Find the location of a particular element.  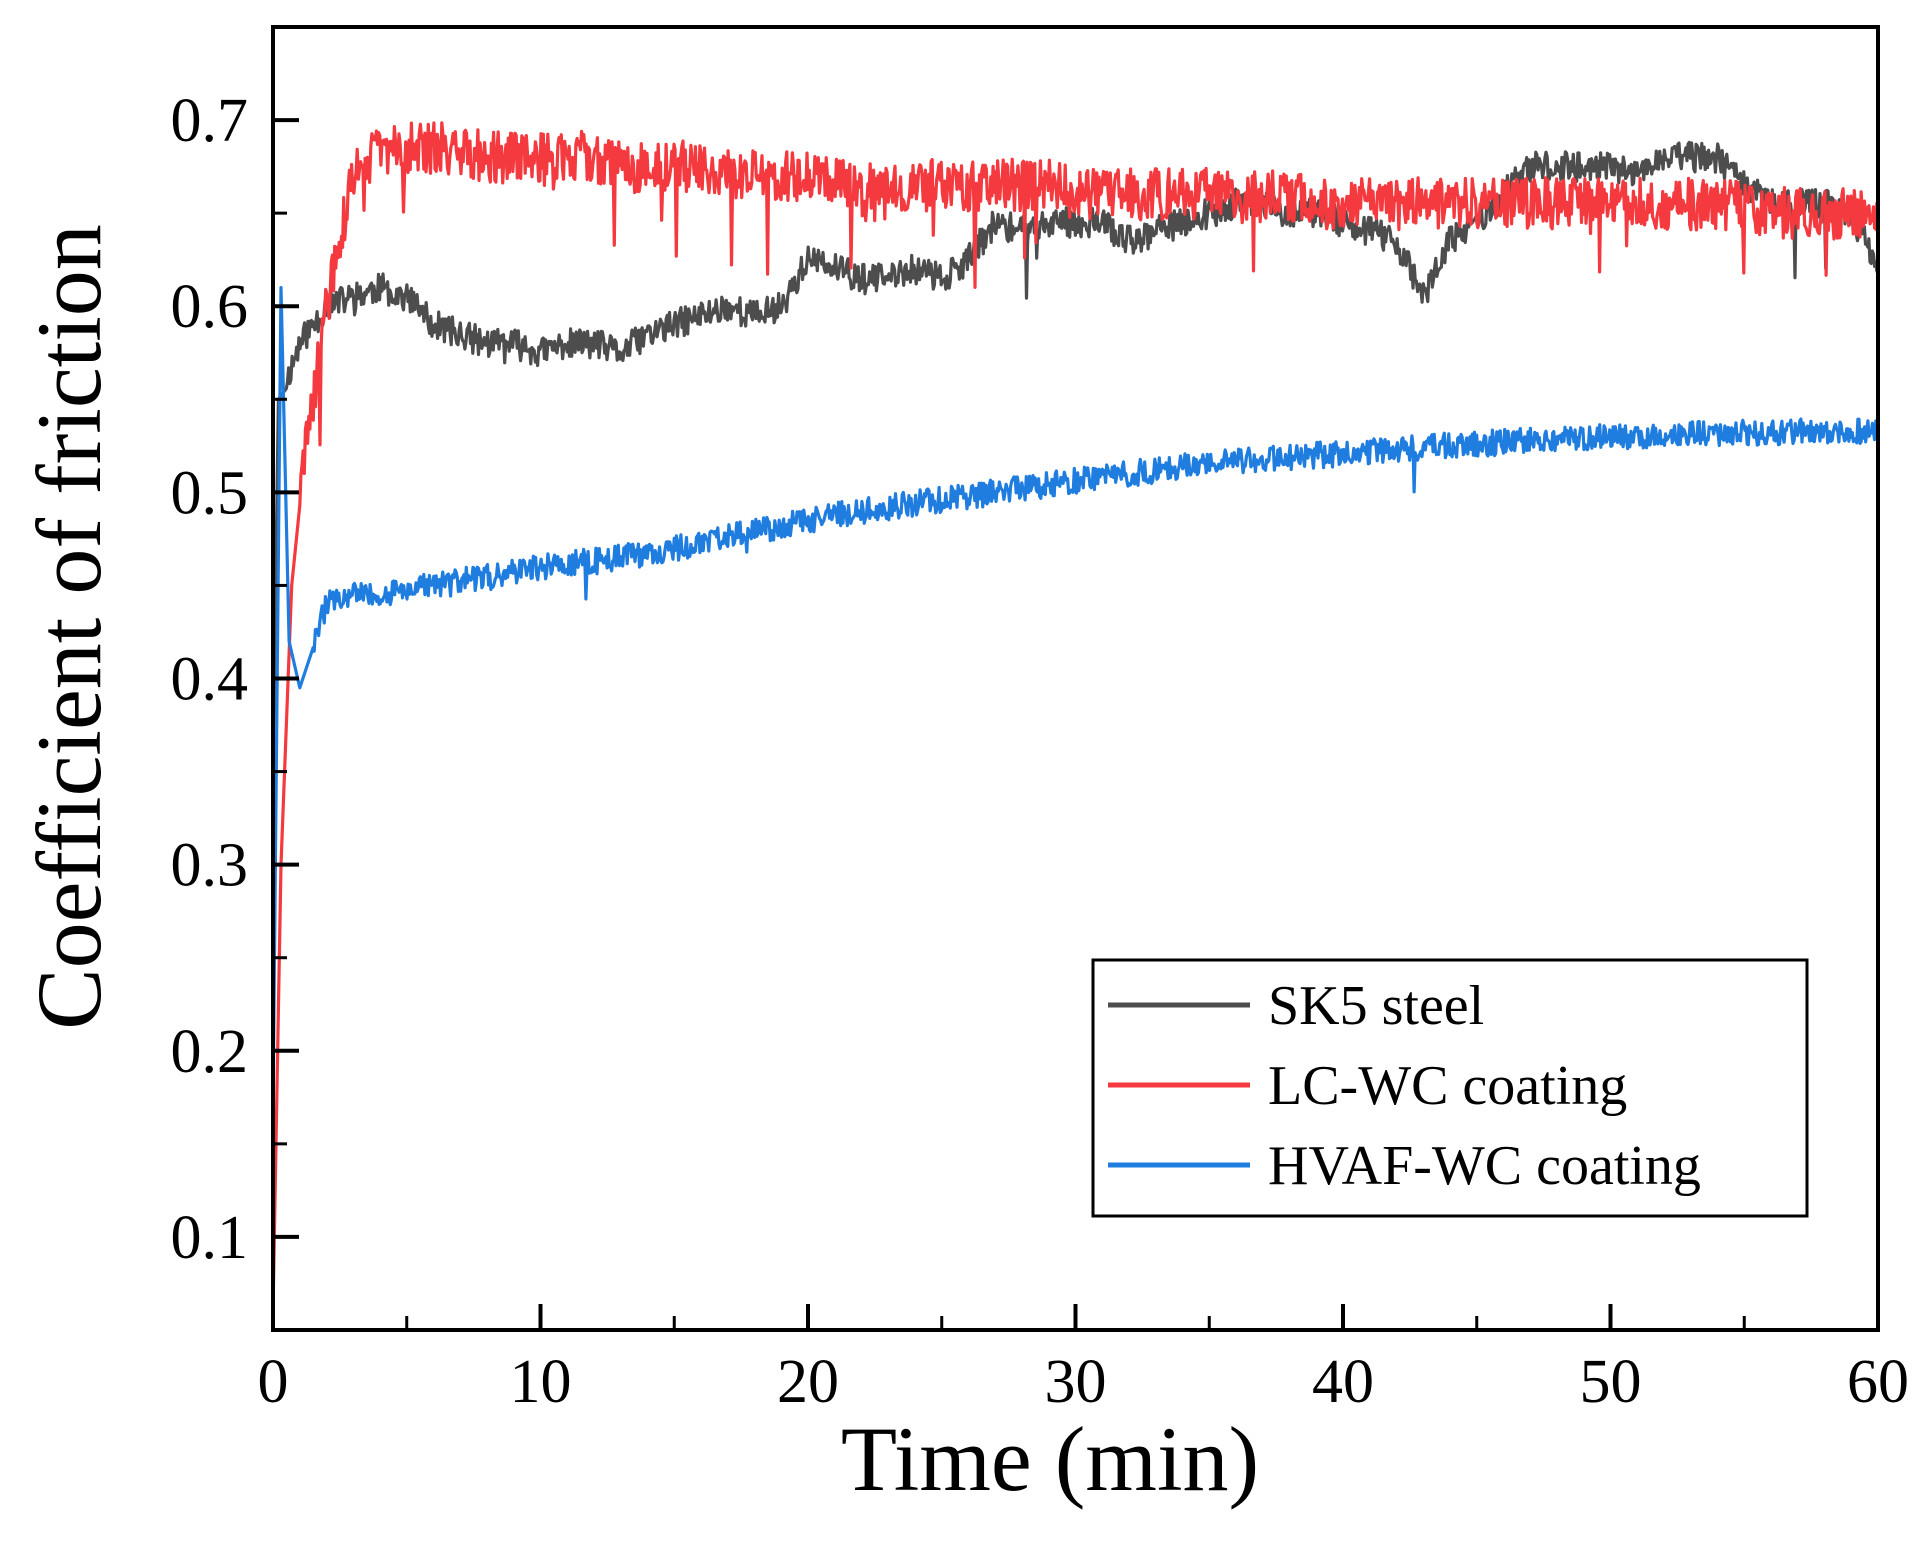

legend-label: HVAF-WC coating is located at coordinates (1484, 1166).